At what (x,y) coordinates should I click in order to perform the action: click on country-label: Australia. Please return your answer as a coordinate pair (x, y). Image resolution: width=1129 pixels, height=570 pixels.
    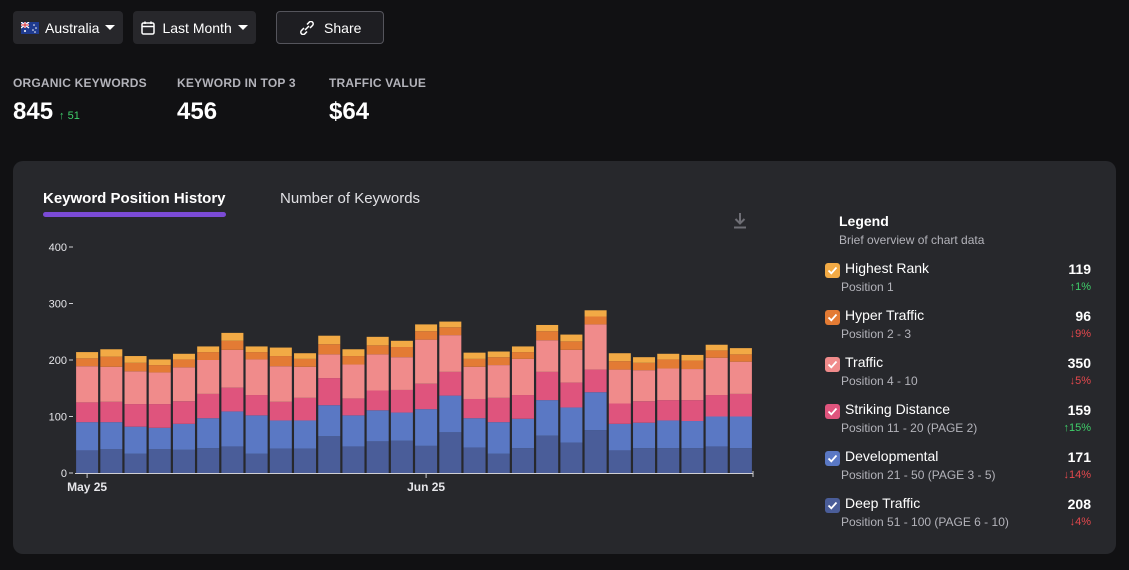
    Looking at the image, I should click on (72, 27).